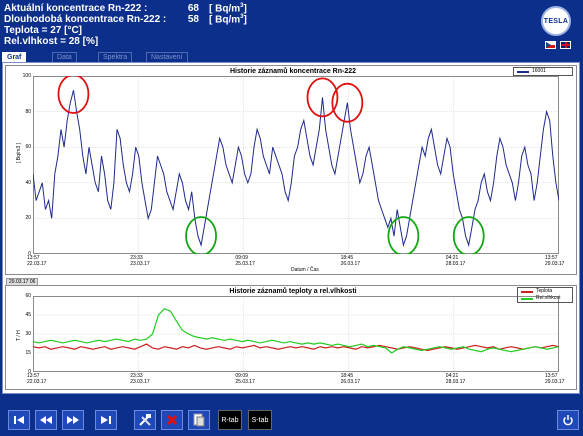 The width and height of the screenshot is (583, 436). What do you see at coordinates (28, 111) in the screenshot?
I see `y-tick-label: 80` at bounding box center [28, 111].